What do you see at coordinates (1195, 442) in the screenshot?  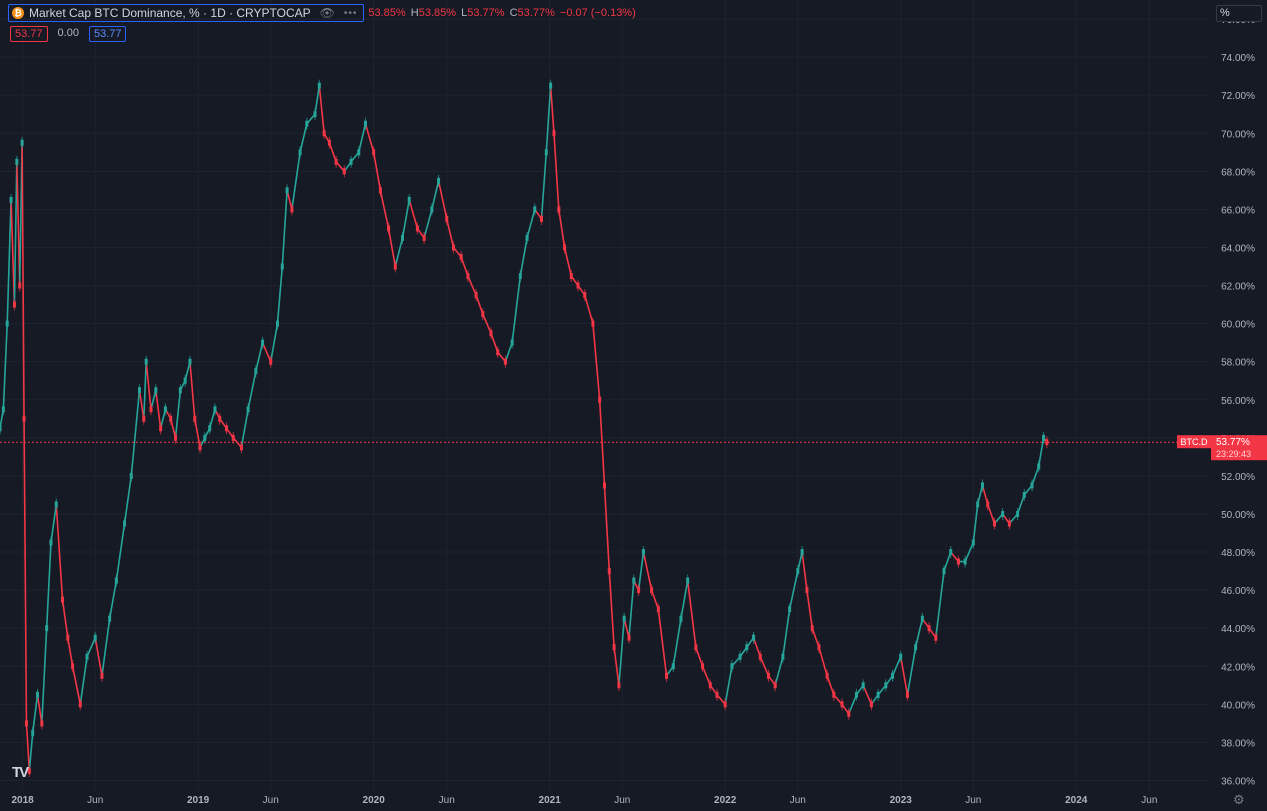 I see `price-tag-symbol: BTC.D` at bounding box center [1195, 442].